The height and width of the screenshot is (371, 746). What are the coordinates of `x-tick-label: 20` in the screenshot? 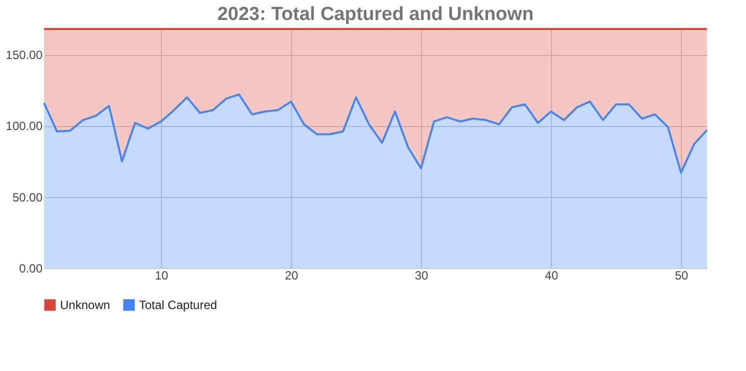 It's located at (291, 275).